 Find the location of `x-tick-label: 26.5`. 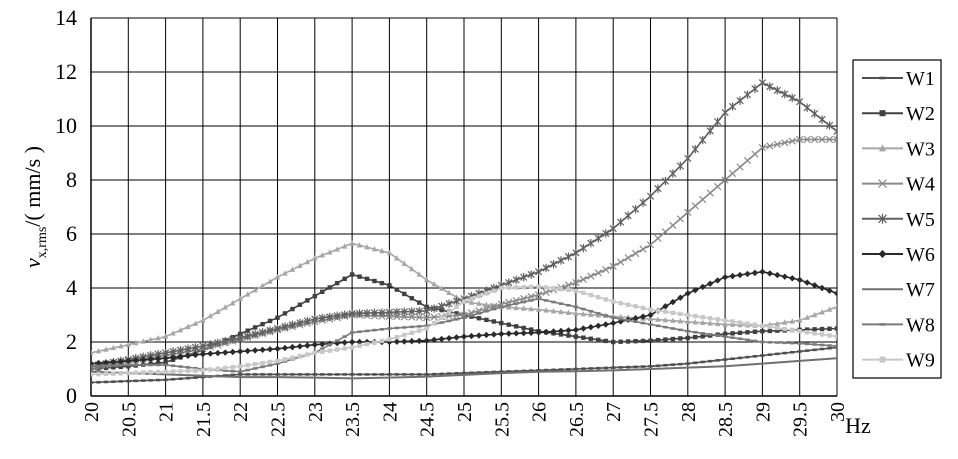

x-tick-label: 26.5 is located at coordinates (577, 419).